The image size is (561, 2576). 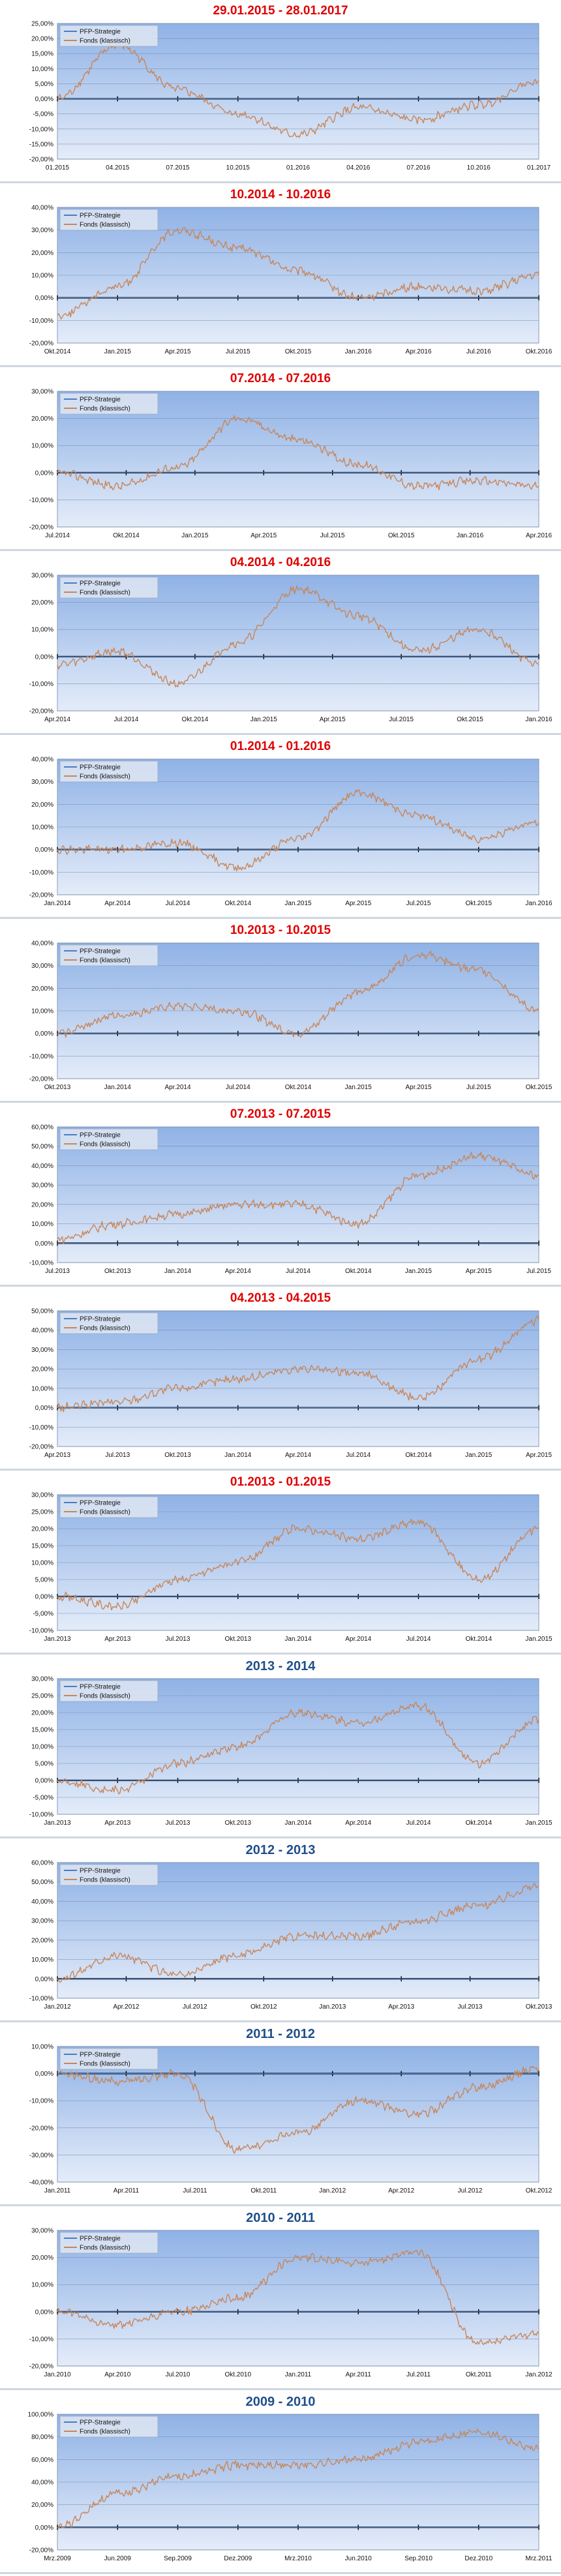 I want to click on x-tick-label: Sep.2009, so click(x=178, y=2558).